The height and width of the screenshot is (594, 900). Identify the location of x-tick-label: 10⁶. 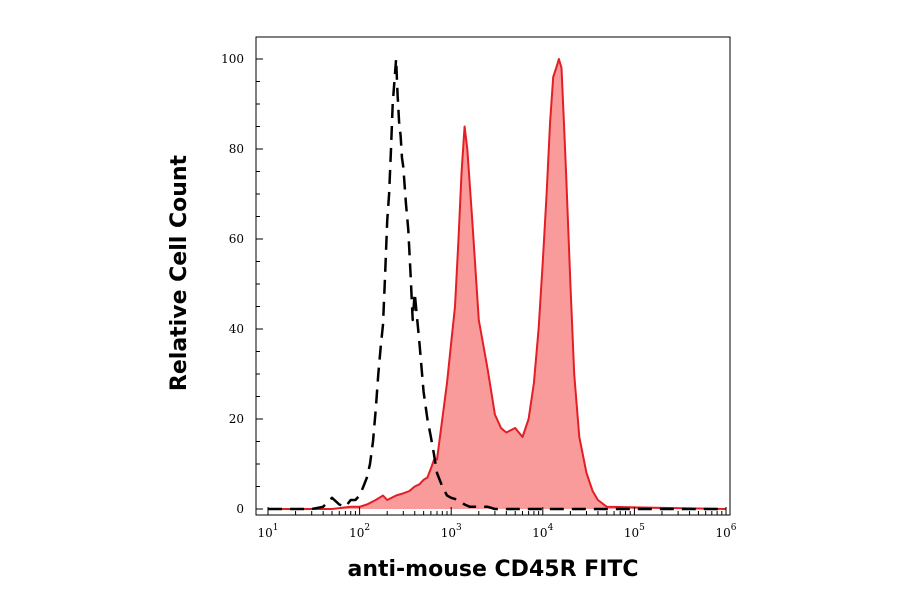
(725, 531).